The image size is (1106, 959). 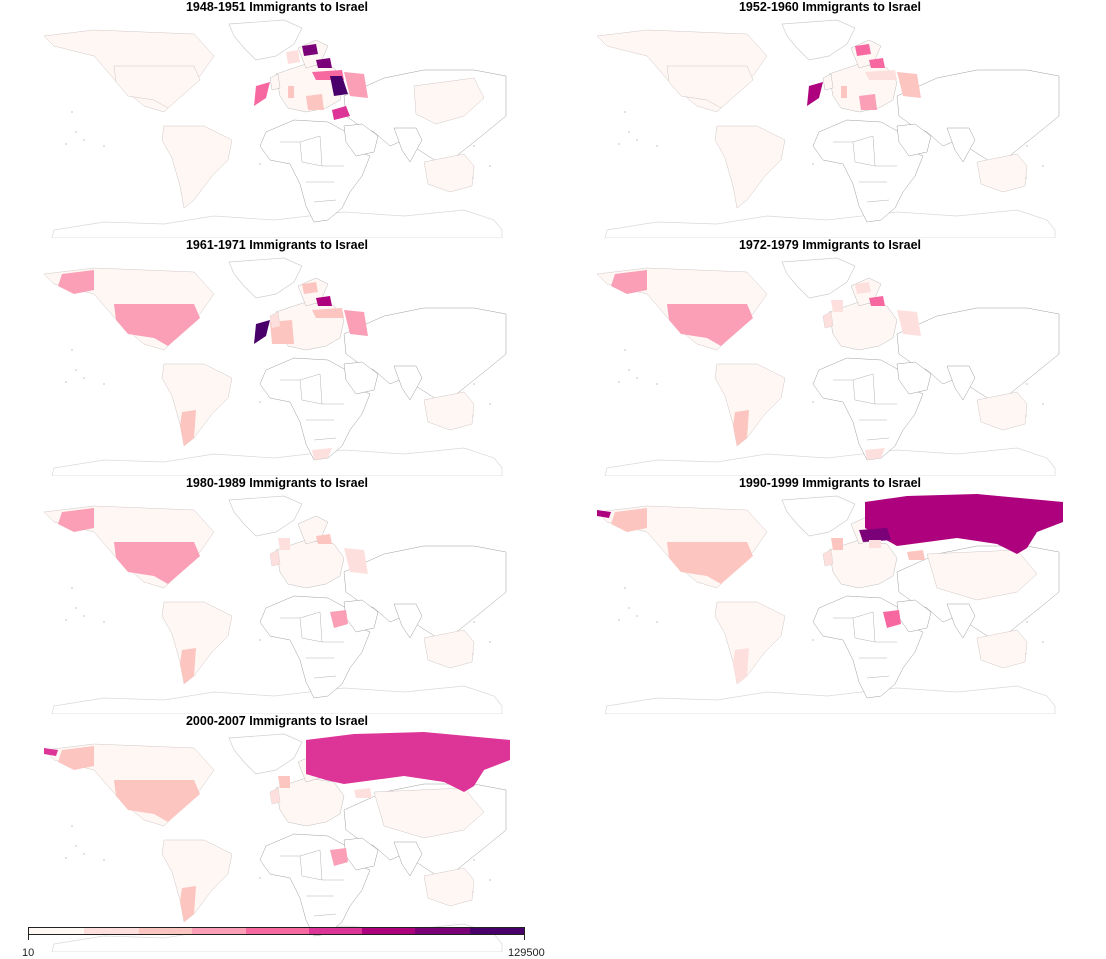 I want to click on map-panel-1990-1999: 1990-1999 Immigrants to Israel, so click(x=830, y=595).